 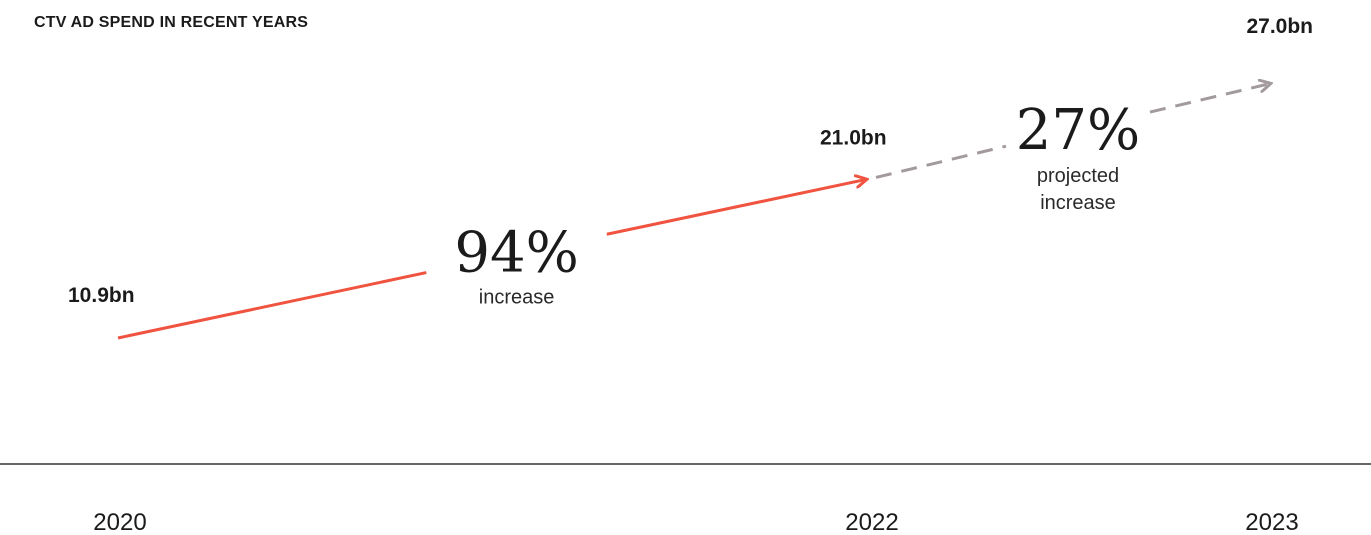 I want to click on series-actual-segment, so click(x=272, y=305).